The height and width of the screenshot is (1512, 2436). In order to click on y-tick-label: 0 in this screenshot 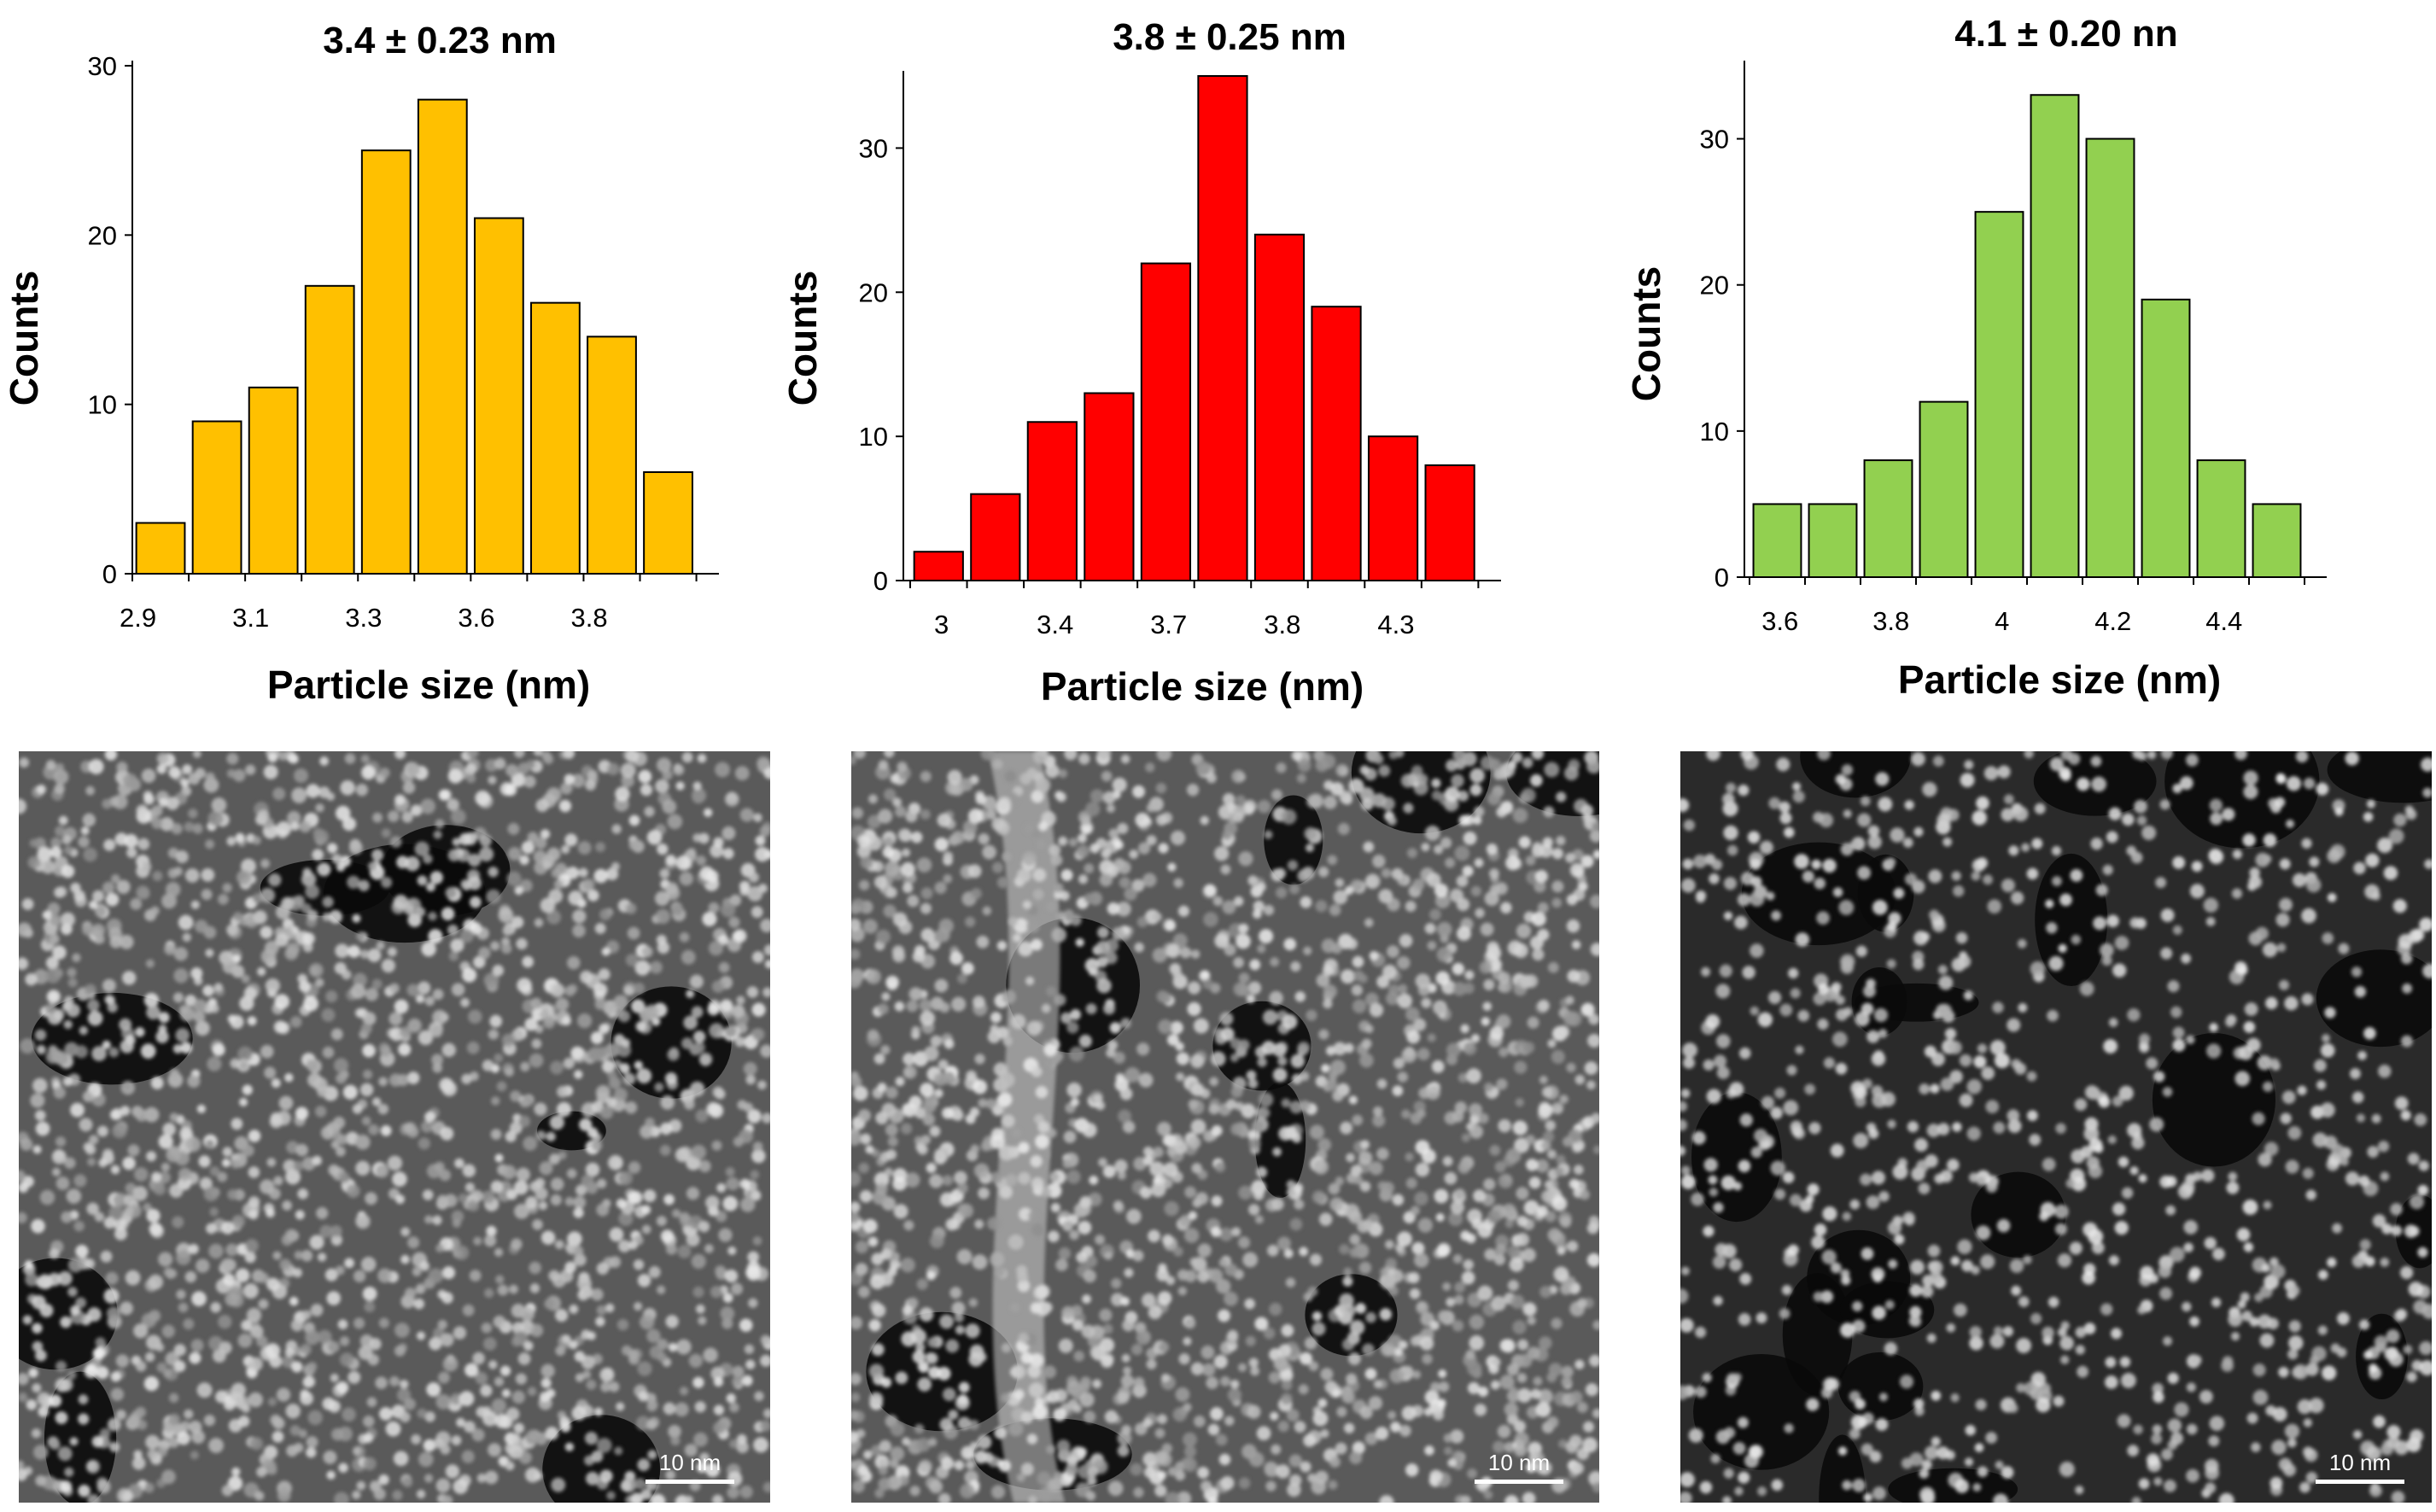, I will do `click(881, 581)`.